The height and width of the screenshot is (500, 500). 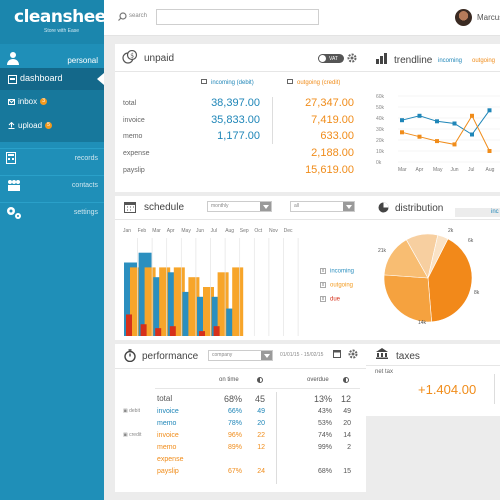 What do you see at coordinates (52, 212) in the screenshot?
I see `sidebar-item-settings: settings` at bounding box center [52, 212].